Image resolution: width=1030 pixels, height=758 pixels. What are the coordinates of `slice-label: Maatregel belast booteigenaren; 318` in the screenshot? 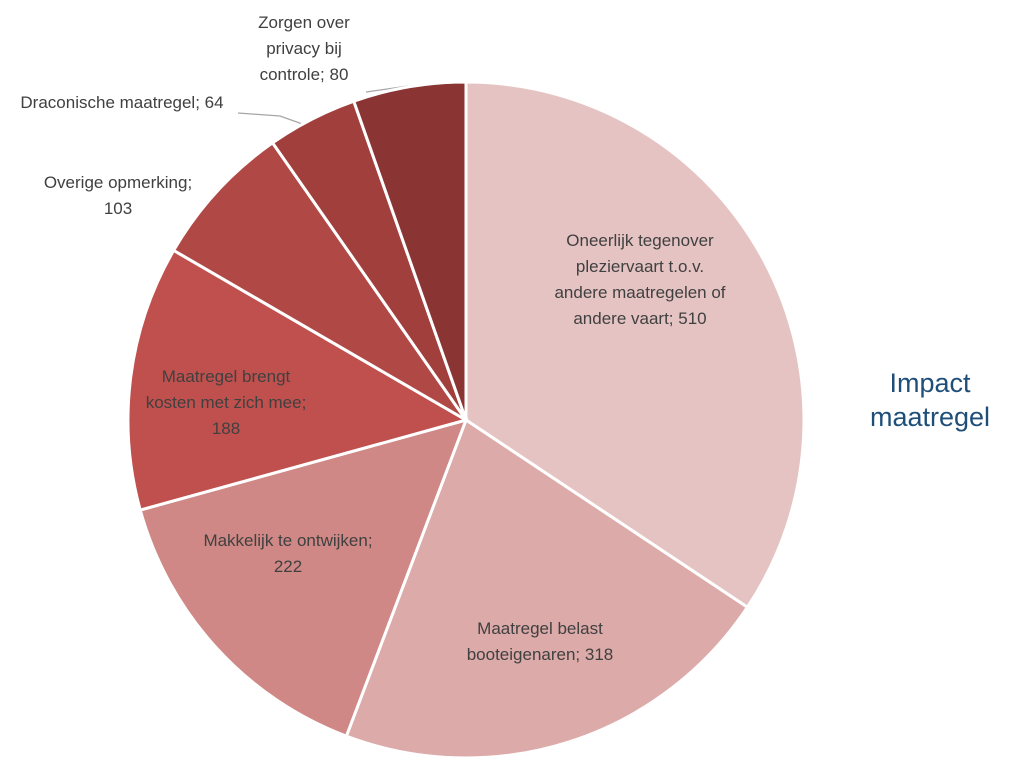 It's located at (540, 642).